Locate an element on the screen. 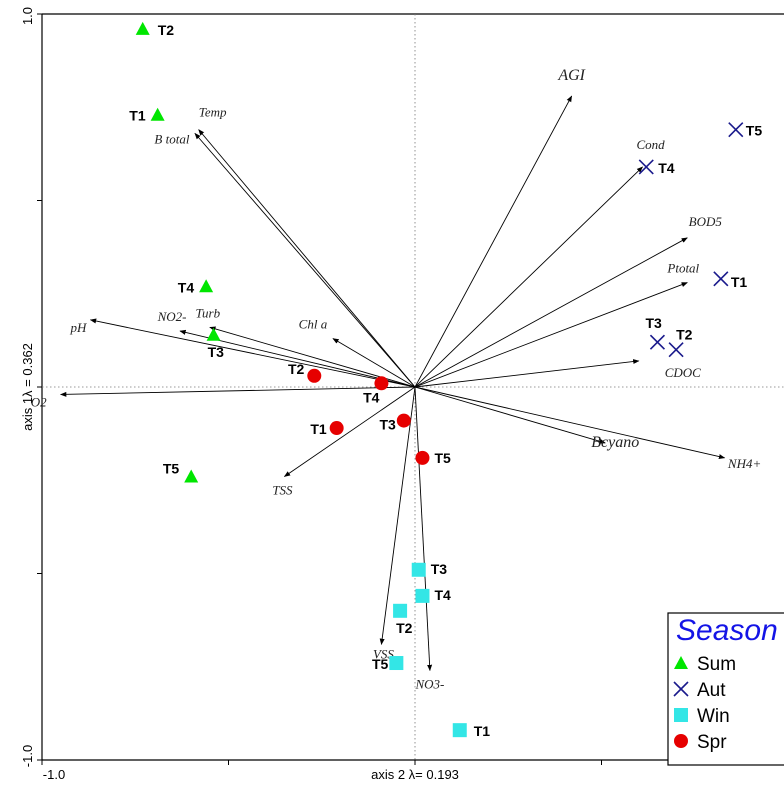 Image resolution: width=784 pixels, height=785 pixels. point-aut-t3: T3 is located at coordinates (655, 332).